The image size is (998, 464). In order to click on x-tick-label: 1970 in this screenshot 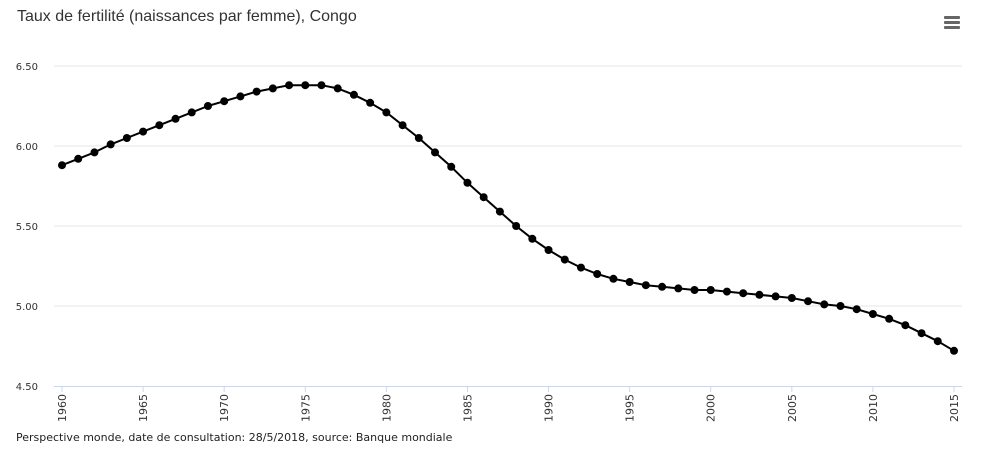, I will do `click(224, 408)`.